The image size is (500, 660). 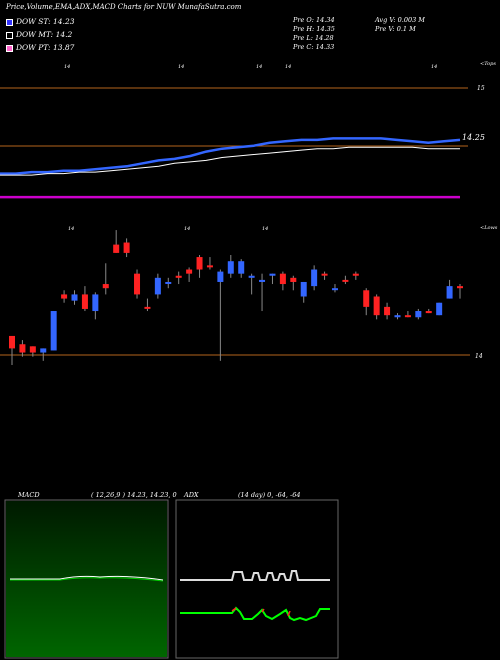 I want to click on adx-params: (14 day) 0, -64, -64, so click(x=269, y=495).